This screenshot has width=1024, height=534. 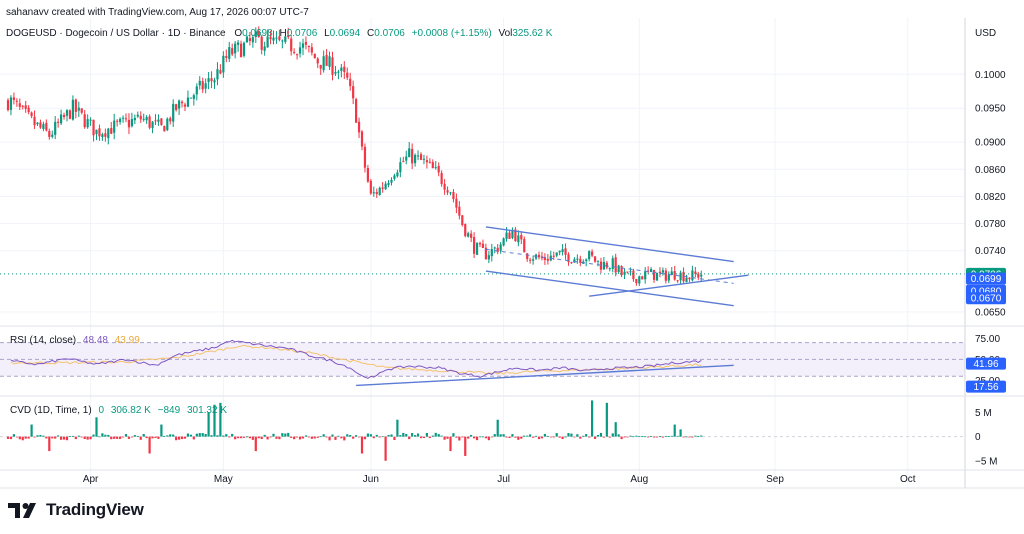 I want to click on rsi-legend: RSI (14, close) 48.48 43.99, so click(x=75, y=340).